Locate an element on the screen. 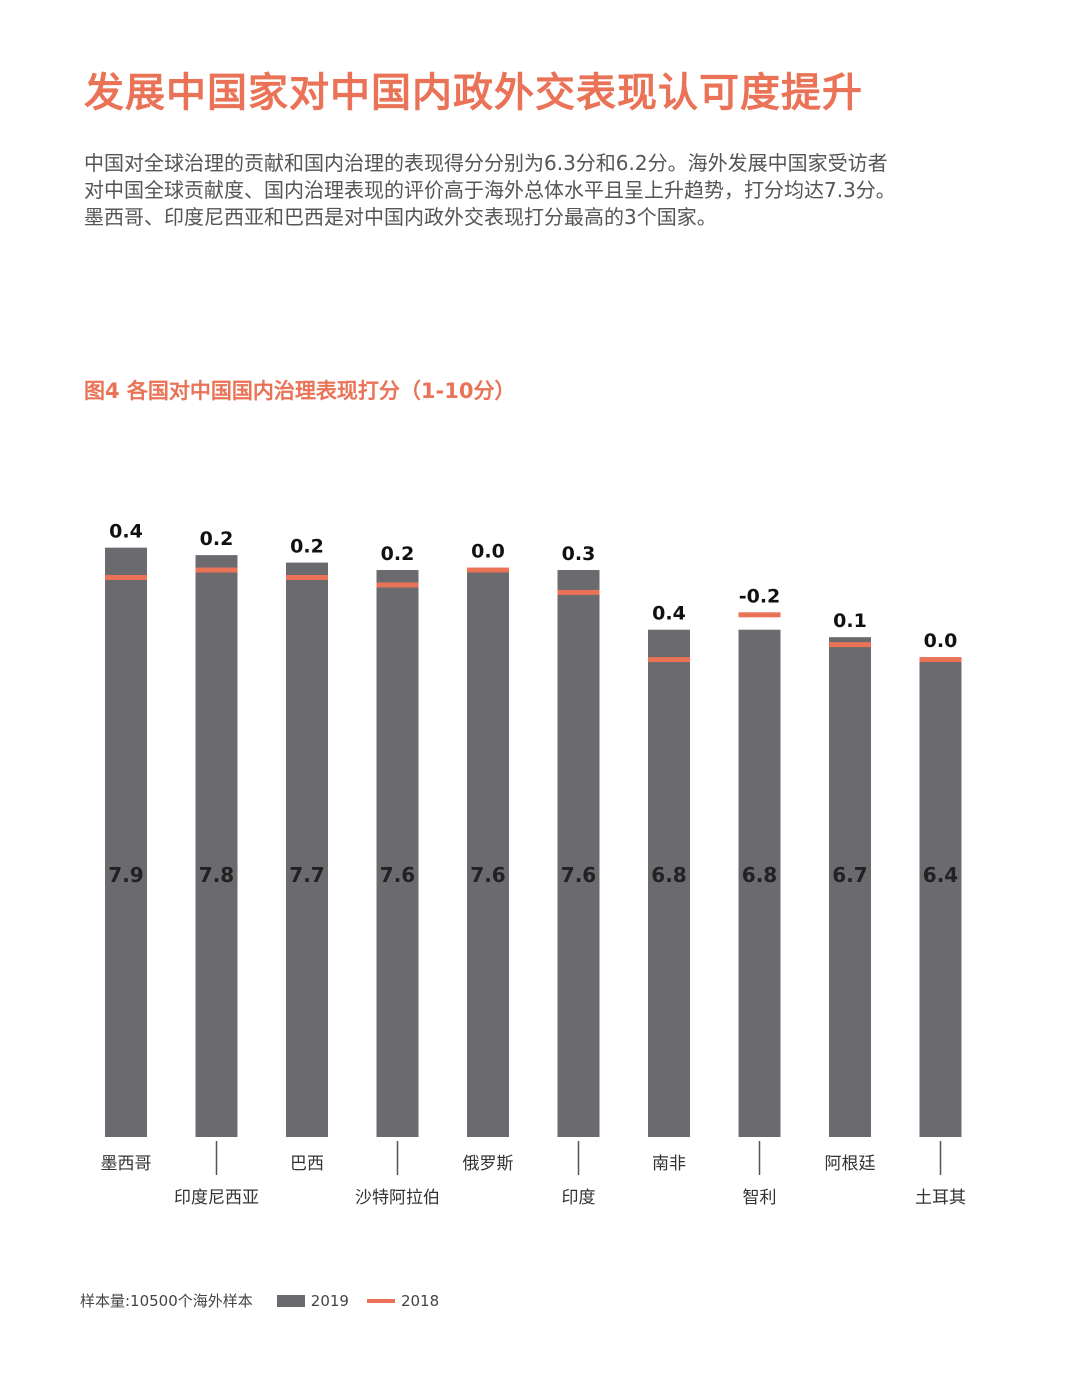  category-label: 俄罗斯 is located at coordinates (488, 1164).